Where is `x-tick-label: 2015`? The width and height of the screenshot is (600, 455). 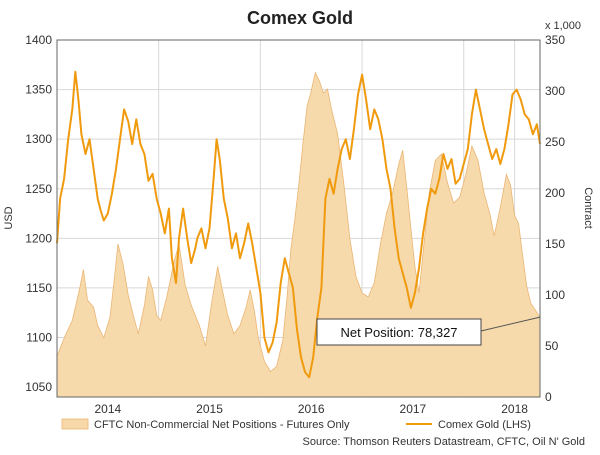 x-tick-label: 2015 is located at coordinates (209, 409).